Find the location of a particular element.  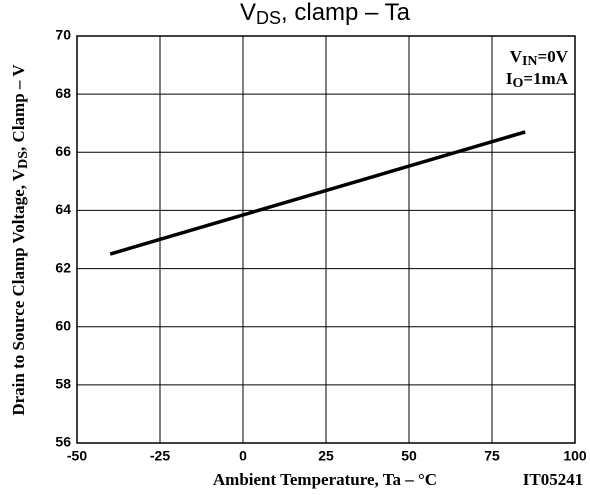

annotation: VIN=0V is located at coordinates (539, 58).